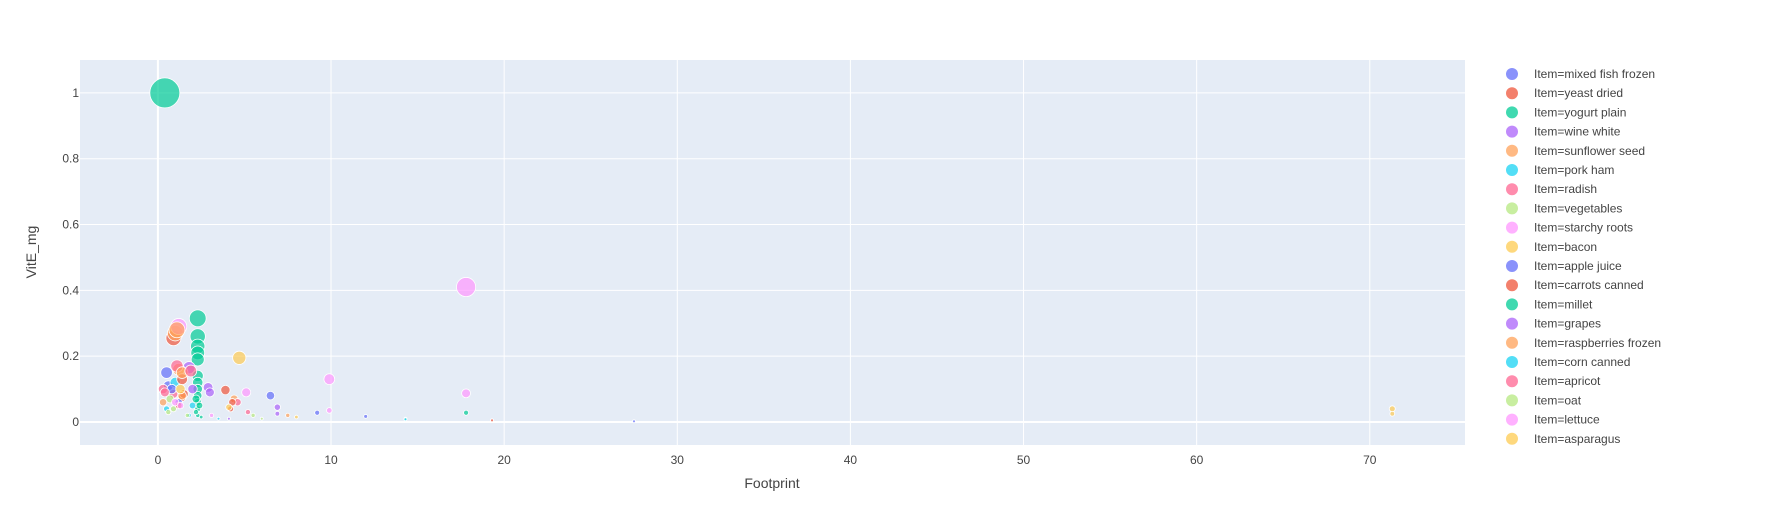  What do you see at coordinates (1563, 304) in the screenshot?
I see `legend-label: Item=millet` at bounding box center [1563, 304].